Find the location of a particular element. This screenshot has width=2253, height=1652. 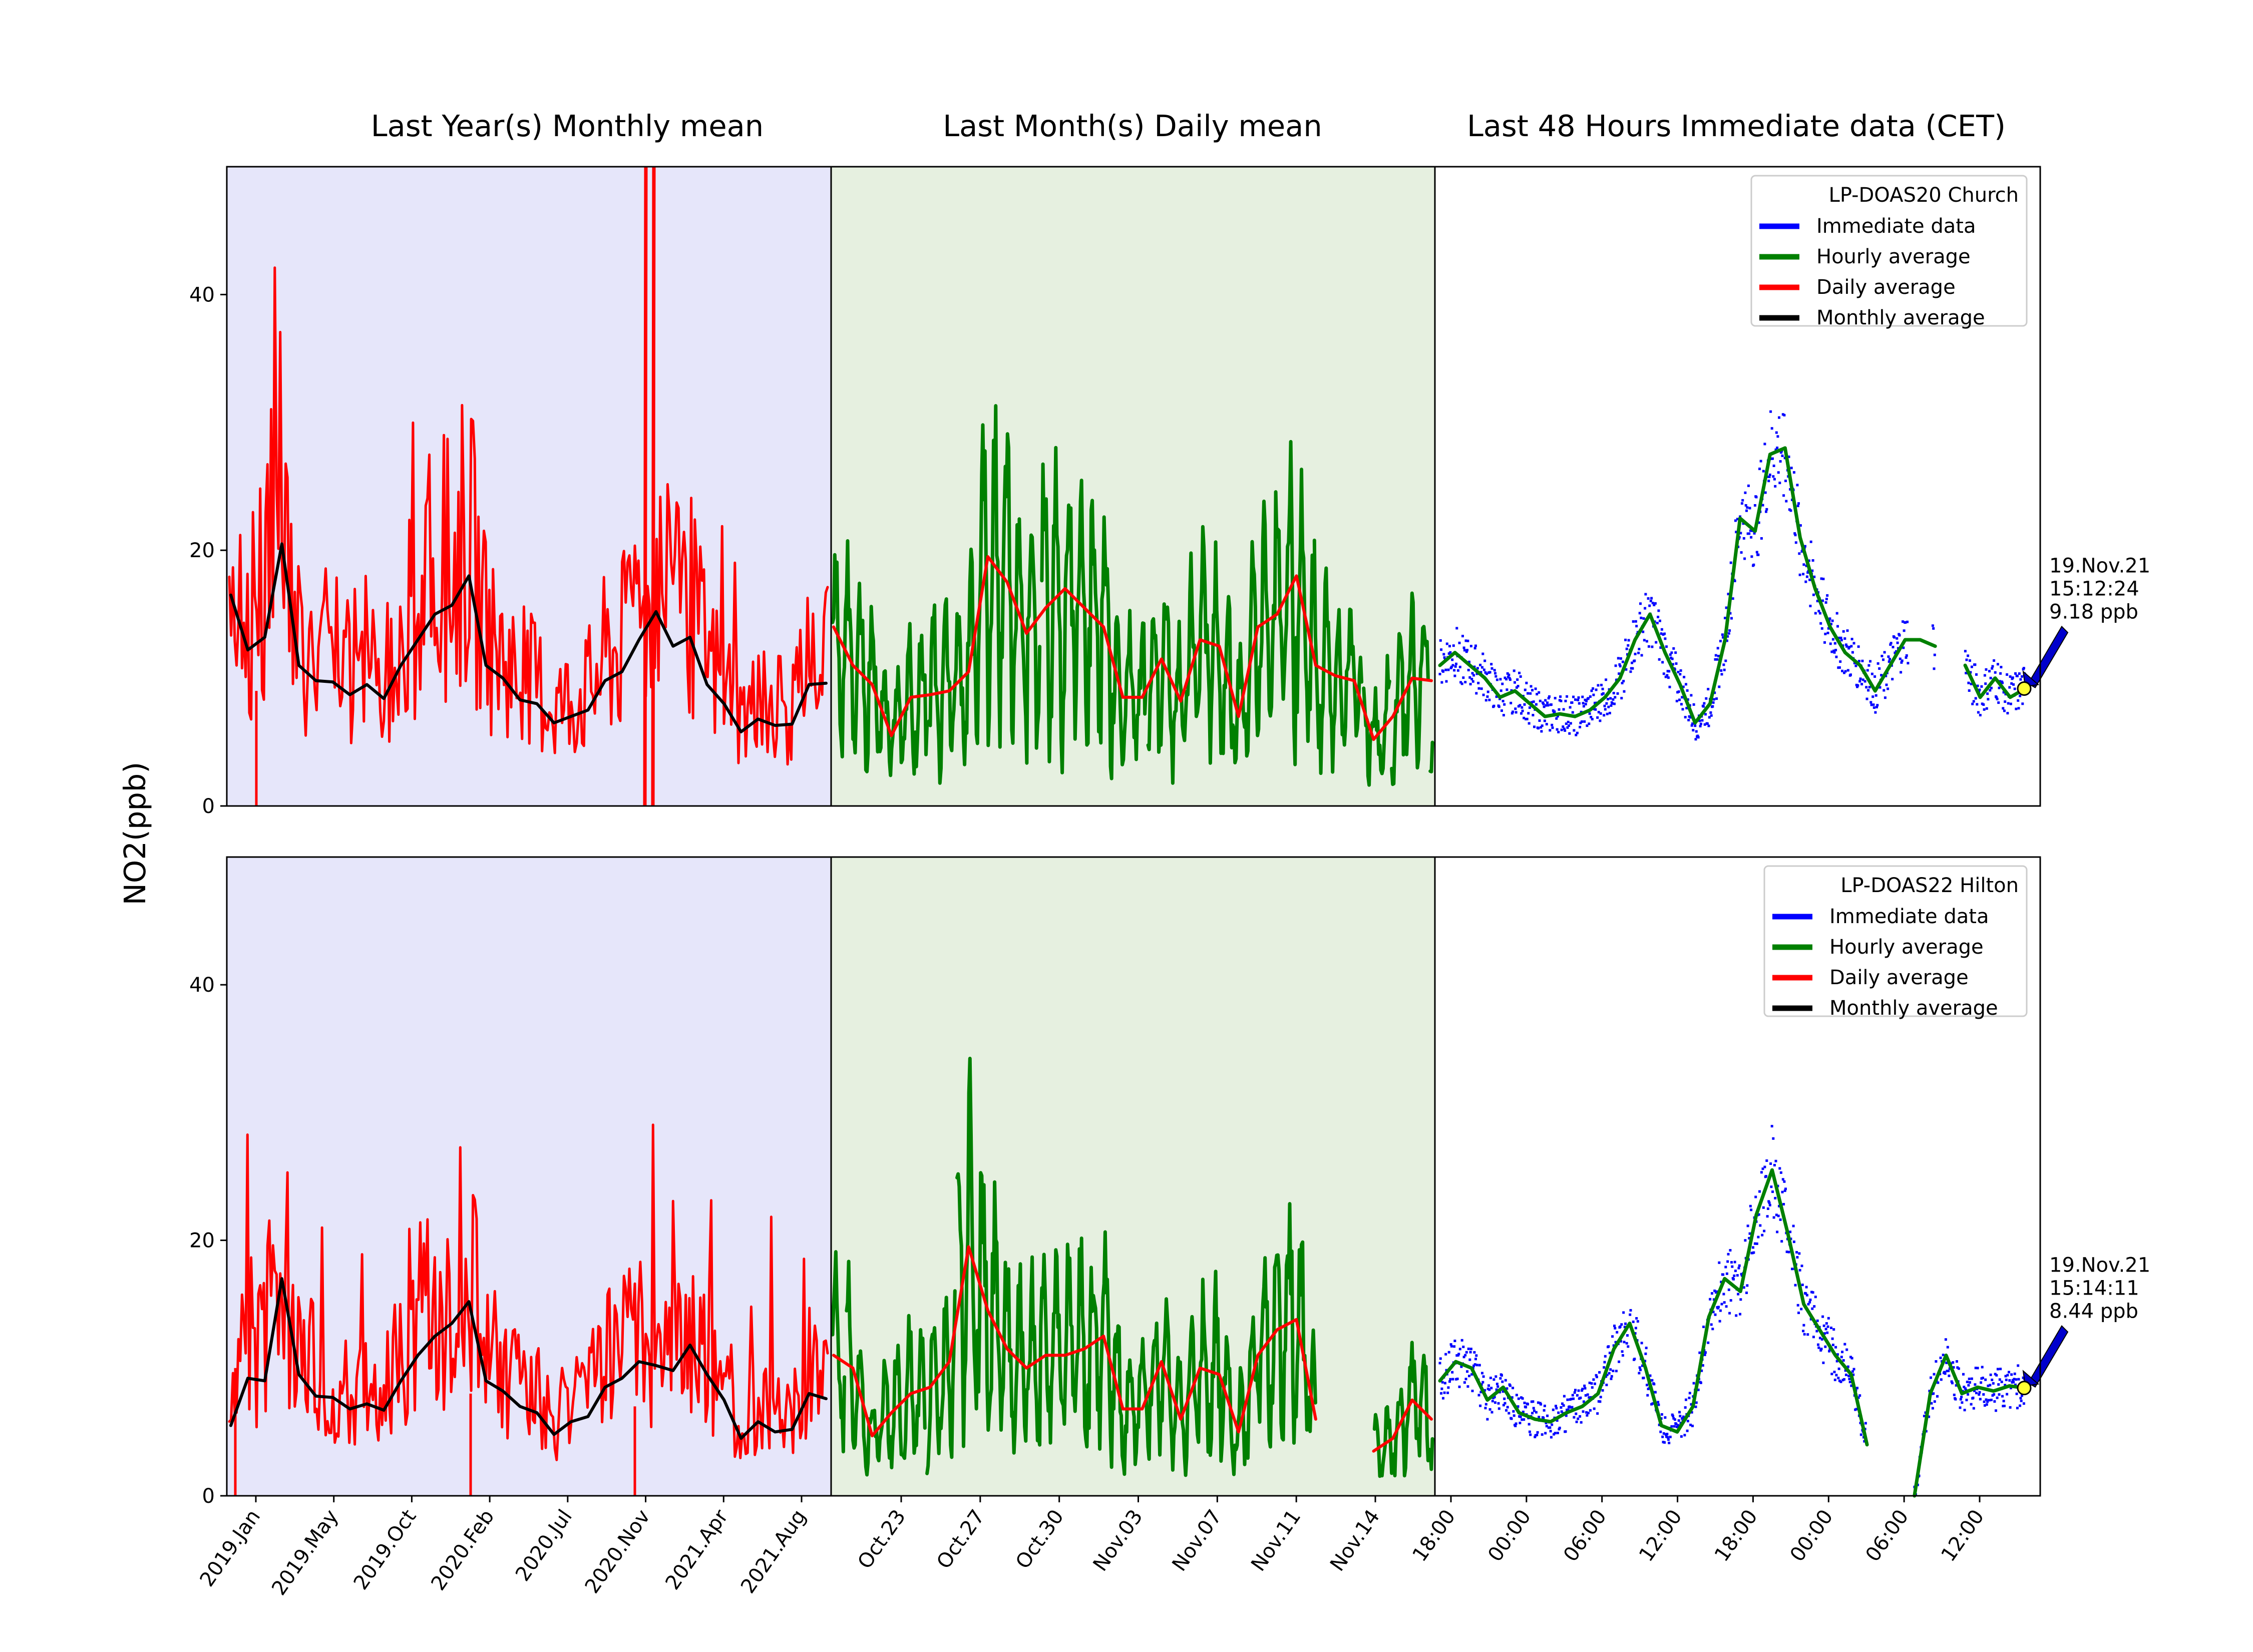

latest-reading-date: 19.Nov.21 is located at coordinates (2100, 566).